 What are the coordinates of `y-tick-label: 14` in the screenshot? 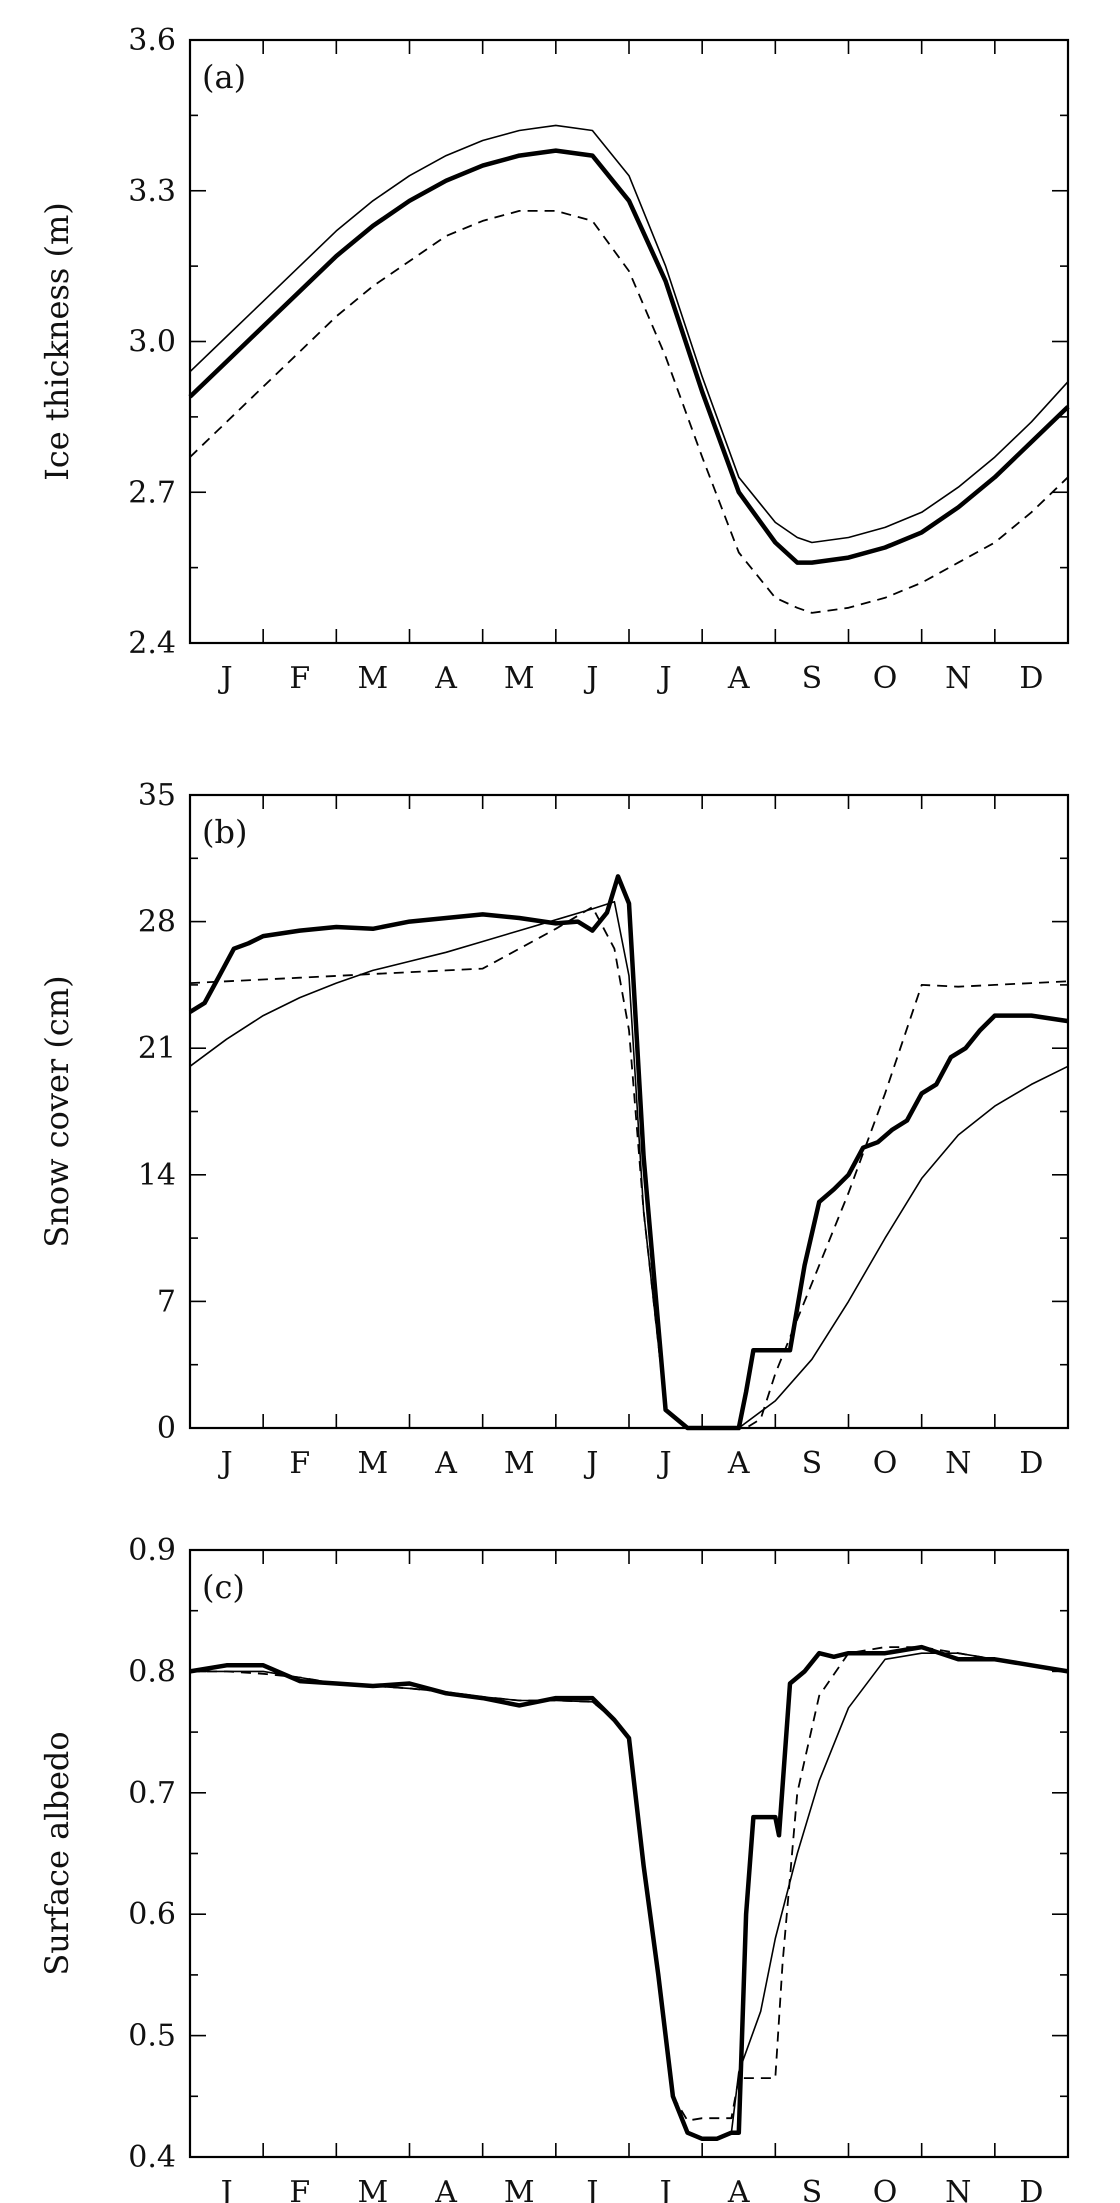 It's located at (157, 1175).